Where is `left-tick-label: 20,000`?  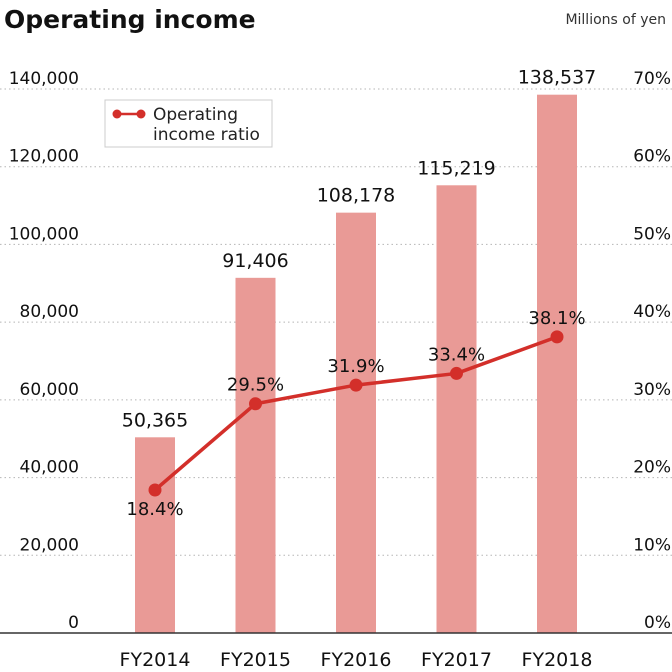 left-tick-label: 20,000 is located at coordinates (49, 545).